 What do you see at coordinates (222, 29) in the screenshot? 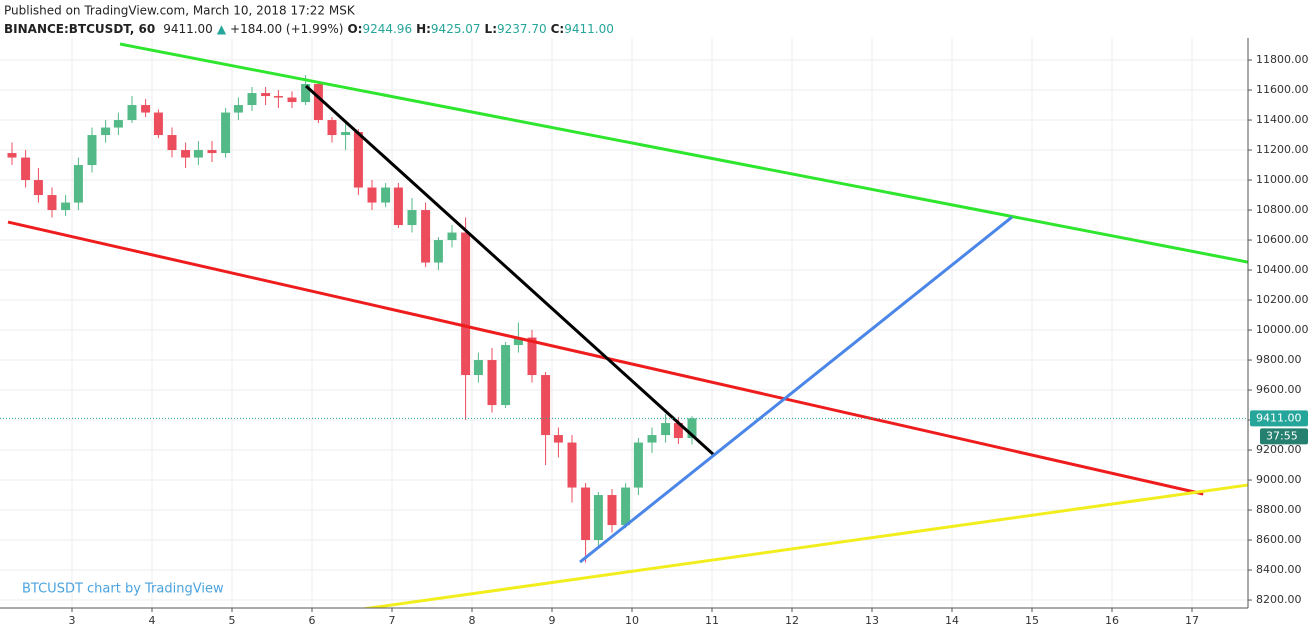
I see `up-arrow: ▲` at bounding box center [222, 29].